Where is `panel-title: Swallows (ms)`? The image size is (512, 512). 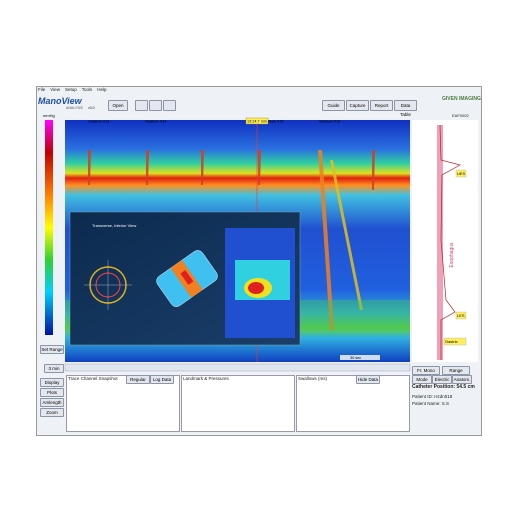
panel-title: Swallows (ms) is located at coordinates (313, 378).